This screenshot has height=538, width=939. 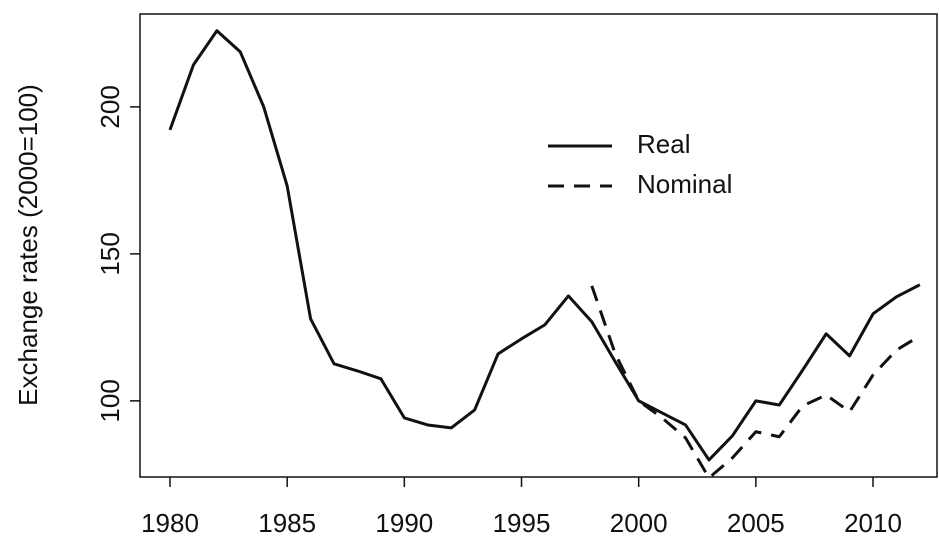 I want to click on x-tick-label: 2000, so click(x=639, y=523).